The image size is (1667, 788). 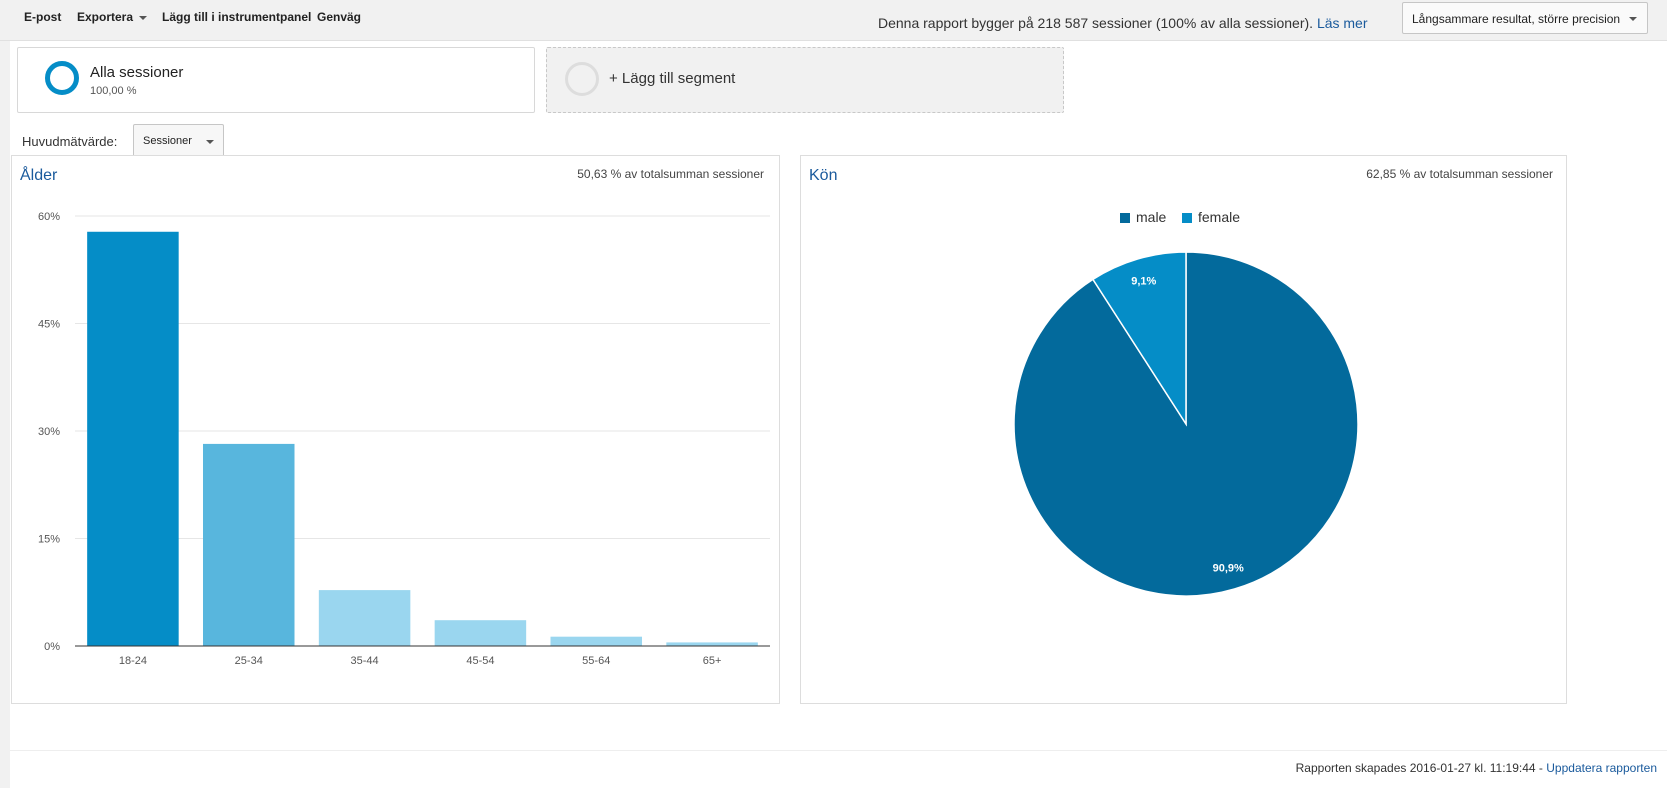 I want to click on pie-label-male: 90,9%, so click(x=1228, y=569).